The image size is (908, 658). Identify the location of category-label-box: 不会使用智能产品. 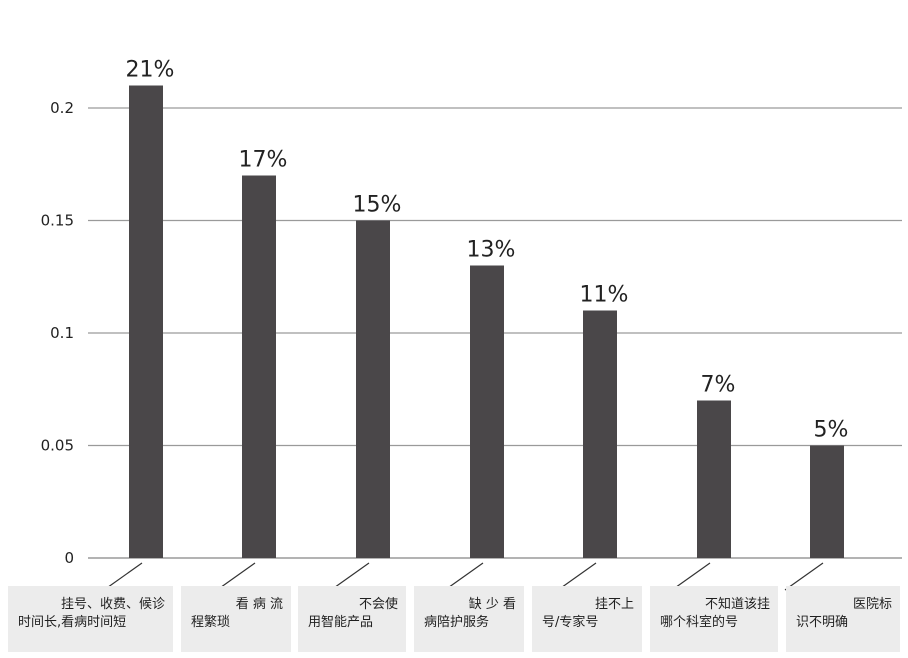
(352, 619).